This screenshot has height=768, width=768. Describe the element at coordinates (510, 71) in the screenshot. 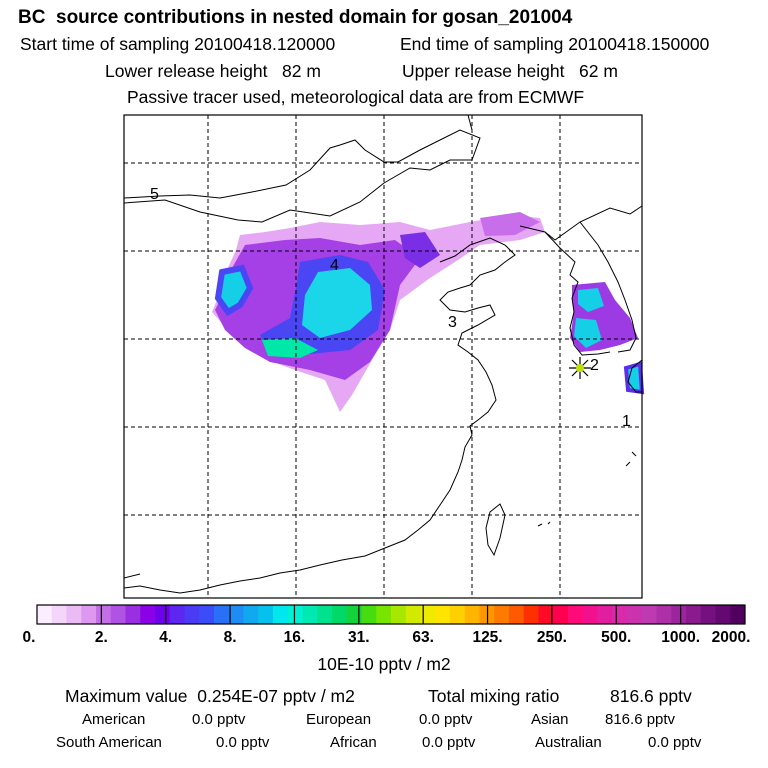

I see `upper-release-height: Upper release height 62 m` at that location.